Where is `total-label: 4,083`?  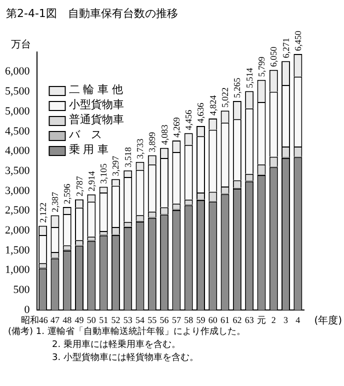 total-label: 4,083 is located at coordinates (164, 134).